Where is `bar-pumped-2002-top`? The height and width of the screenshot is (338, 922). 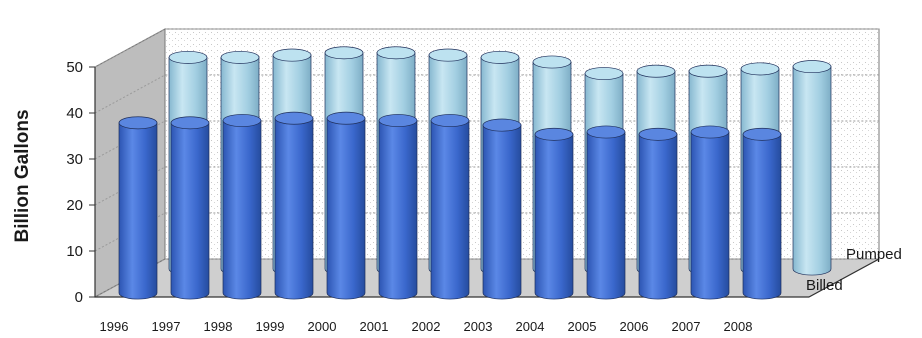 bar-pumped-2002-top is located at coordinates (500, 57).